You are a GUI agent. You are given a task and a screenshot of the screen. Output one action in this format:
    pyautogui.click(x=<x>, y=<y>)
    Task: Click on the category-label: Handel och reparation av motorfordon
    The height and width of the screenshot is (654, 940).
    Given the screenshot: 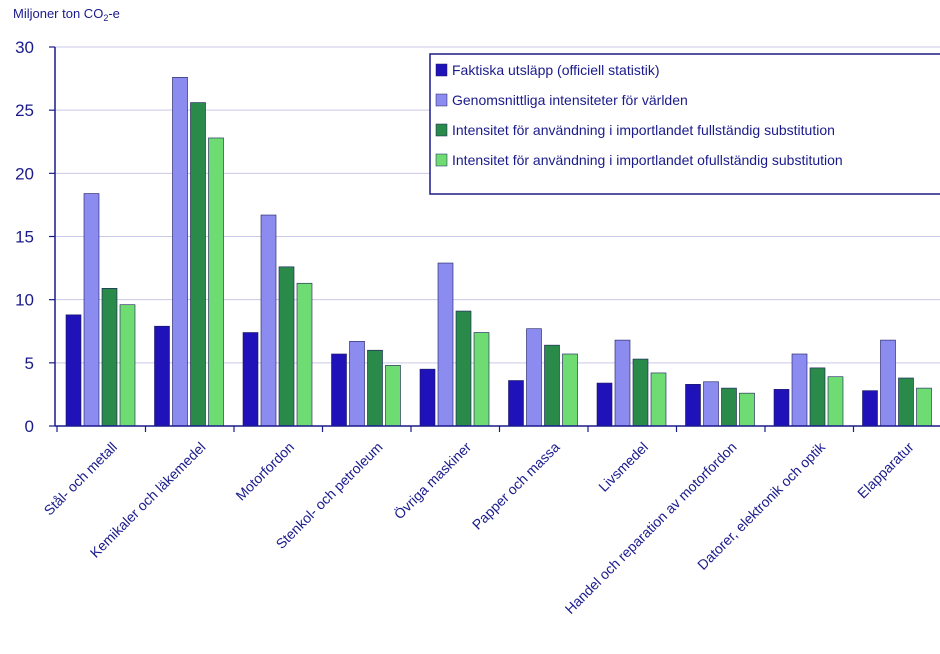 What is the action you would take?
    pyautogui.click(x=651, y=528)
    